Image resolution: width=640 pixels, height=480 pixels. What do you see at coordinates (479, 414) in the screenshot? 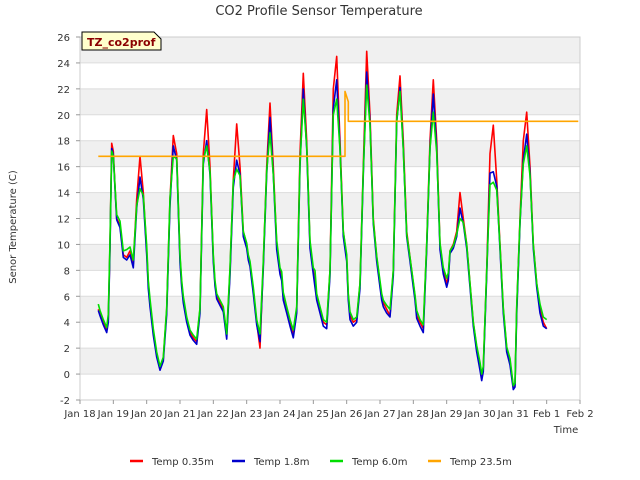
I see `x-tick-label: Jan 30` at bounding box center [479, 414].